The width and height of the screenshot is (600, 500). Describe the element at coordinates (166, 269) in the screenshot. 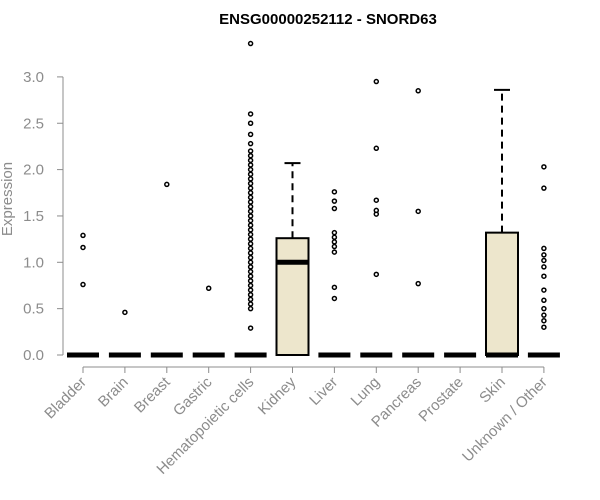

I see `box-breast` at that location.